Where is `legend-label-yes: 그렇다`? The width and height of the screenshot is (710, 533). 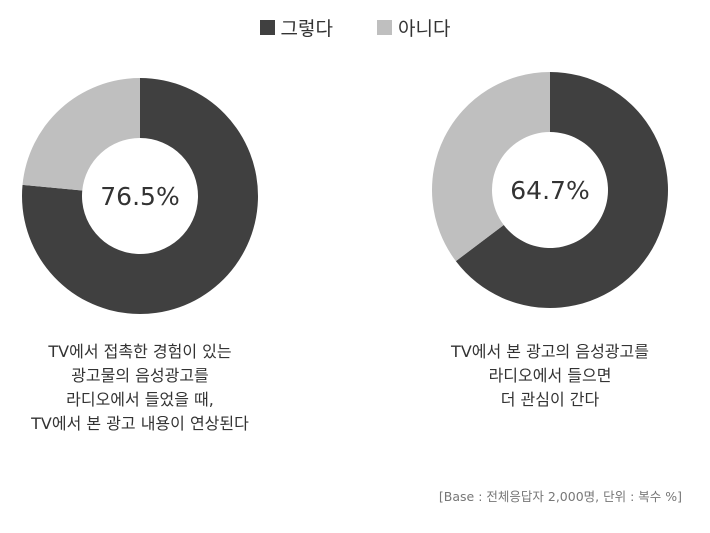
legend-label-yes: 그렇다 is located at coordinates (306, 29).